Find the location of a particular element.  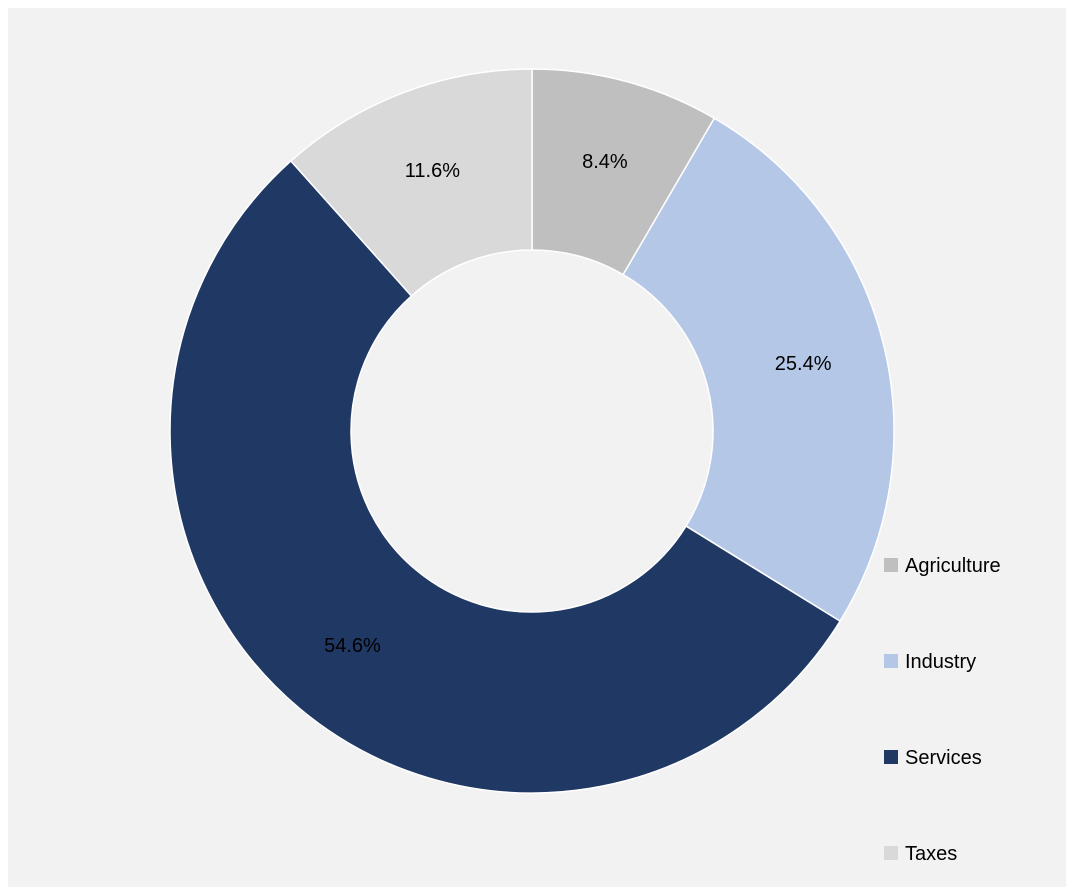

legend-label-industry: Industry is located at coordinates (940, 662).